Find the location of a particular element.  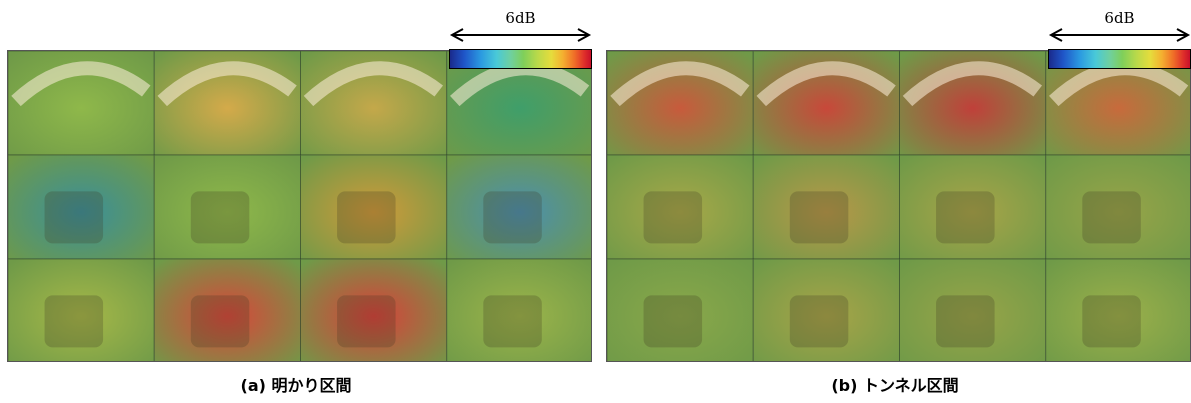

caption: (b) トンネル区間 is located at coordinates (895, 385).